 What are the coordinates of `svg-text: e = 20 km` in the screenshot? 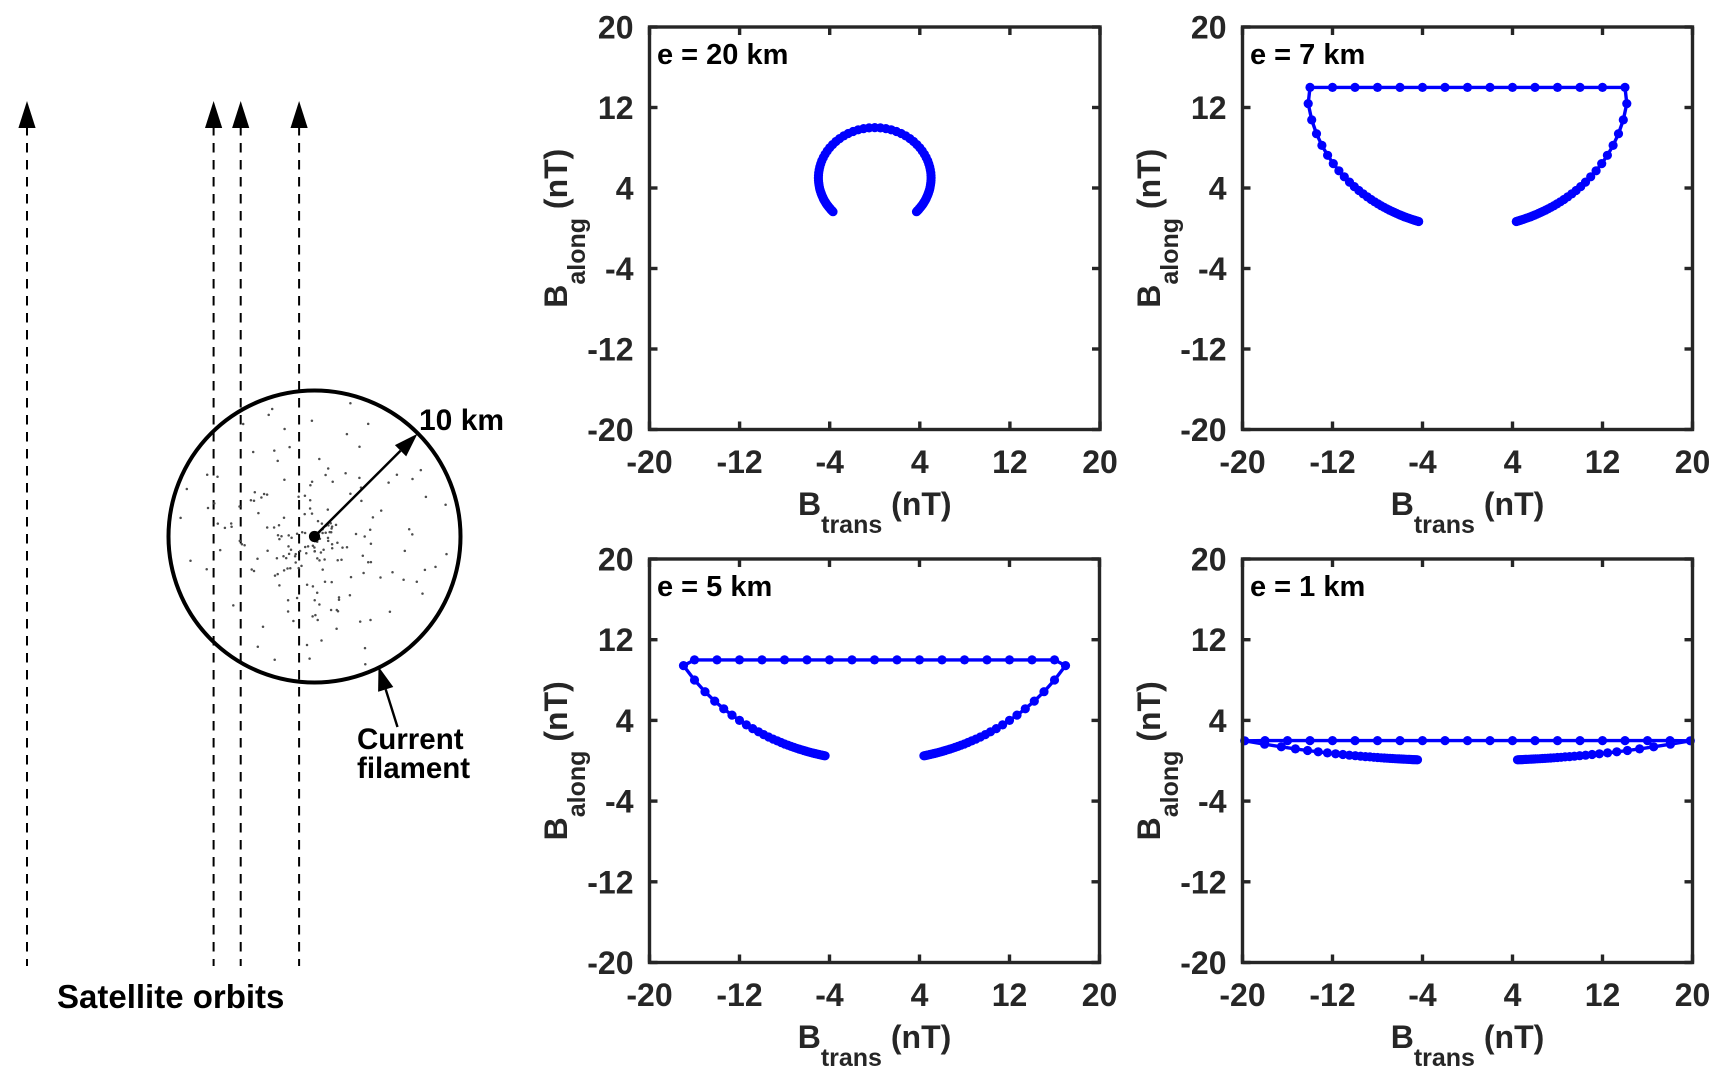 It's located at (722, 55).